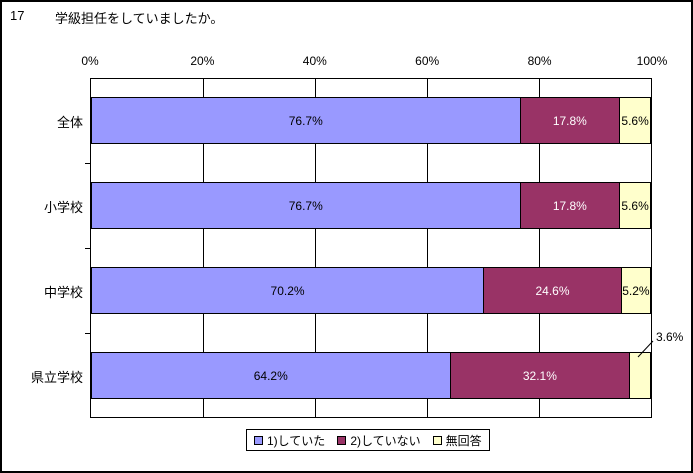 This screenshot has height=473, width=693. Describe the element at coordinates (17, 15) in the screenshot. I see `question-number: 17` at that location.